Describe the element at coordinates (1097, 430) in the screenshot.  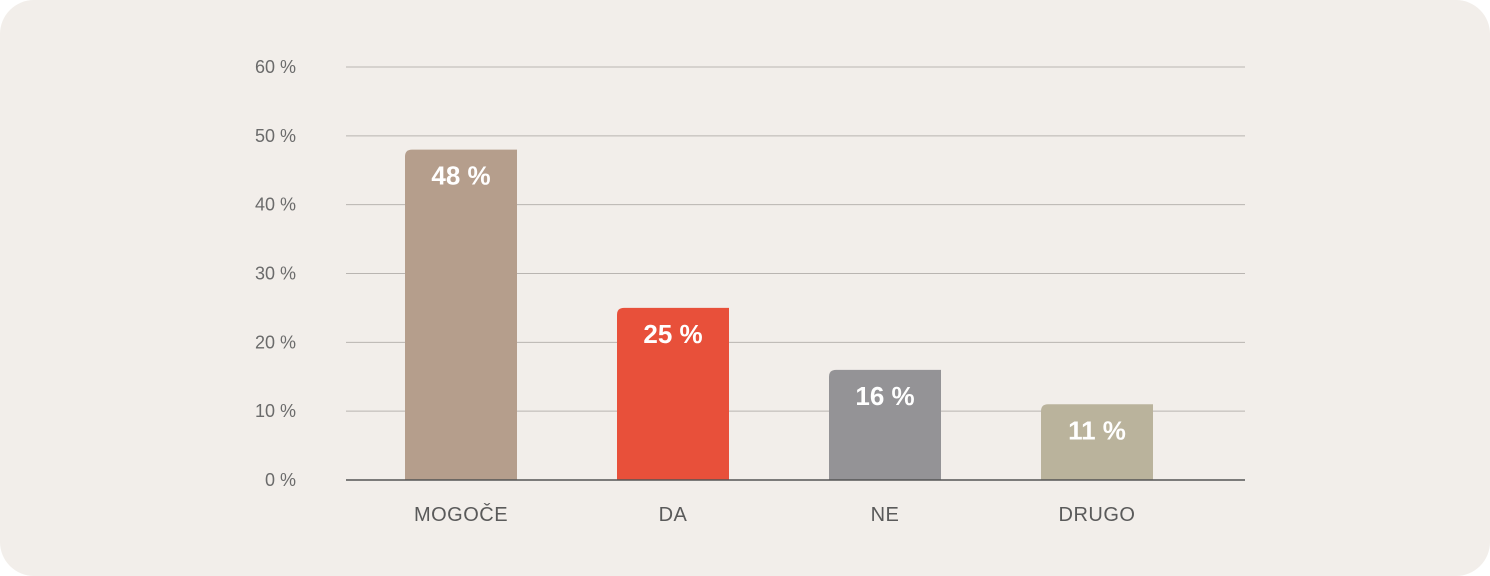
I see `data-label: 11 %` at that location.